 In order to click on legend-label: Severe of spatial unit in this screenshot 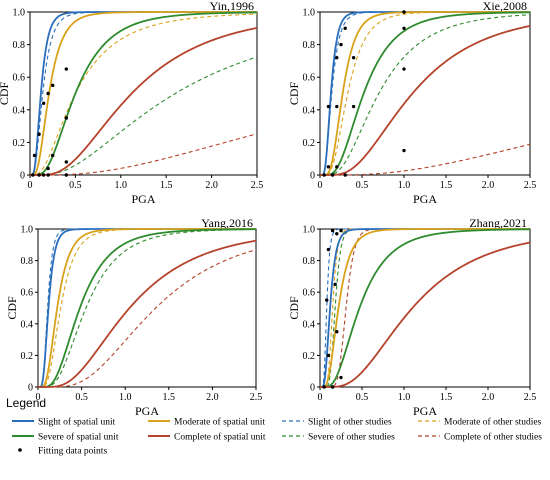, I will do `click(78, 437)`.